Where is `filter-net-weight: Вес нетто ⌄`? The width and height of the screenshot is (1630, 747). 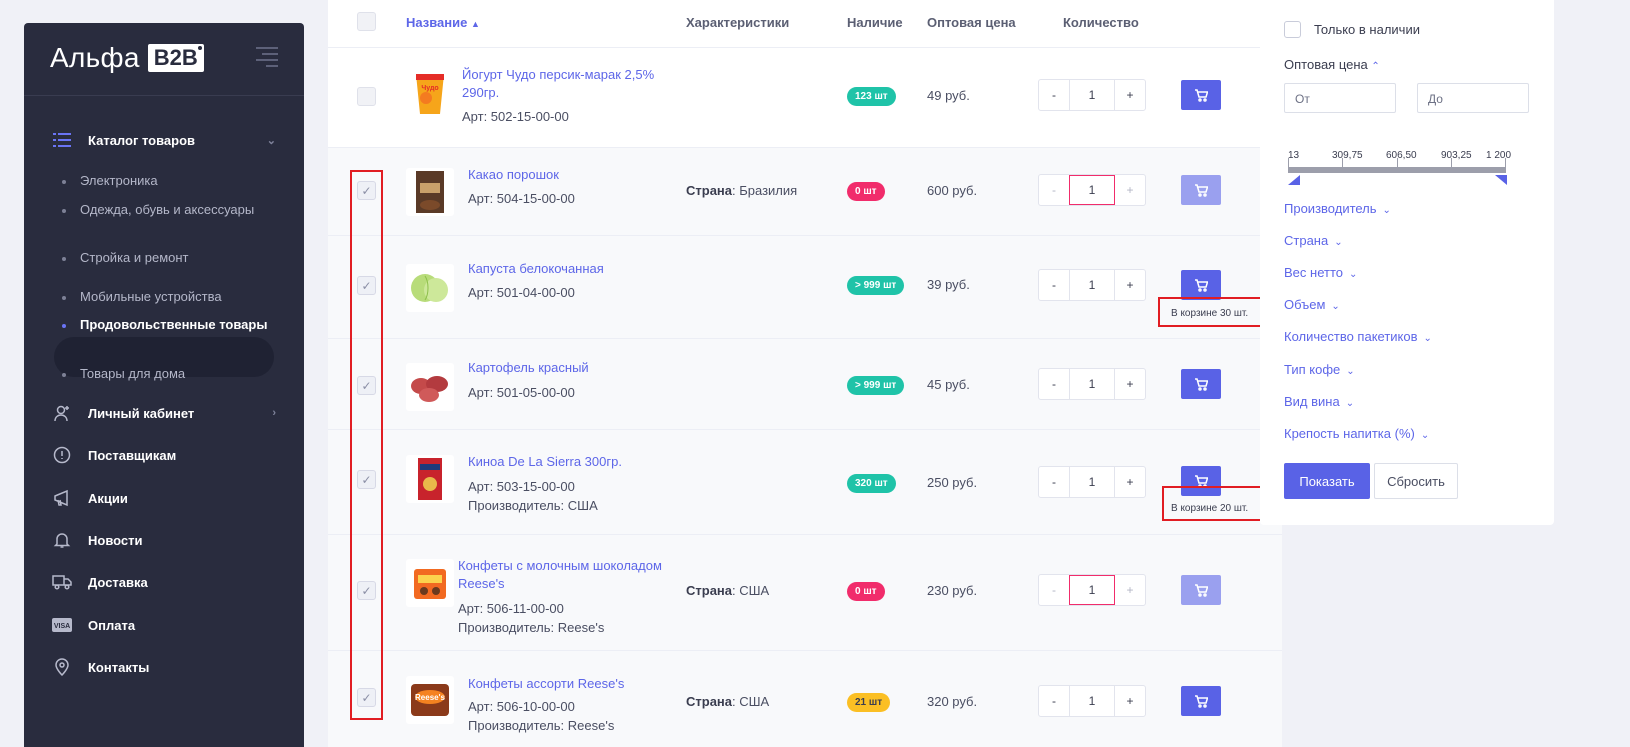
filter-net-weight: Вес нетто ⌄ is located at coordinates (1320, 272).